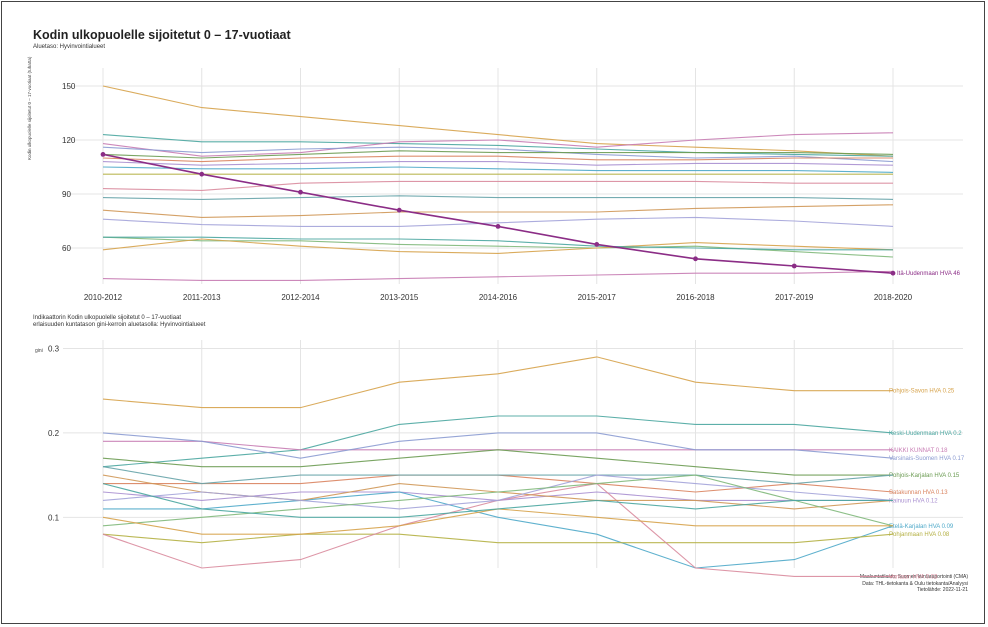  Describe the element at coordinates (202, 297) in the screenshot. I see `x-tick-label: 2011-2013` at that location.